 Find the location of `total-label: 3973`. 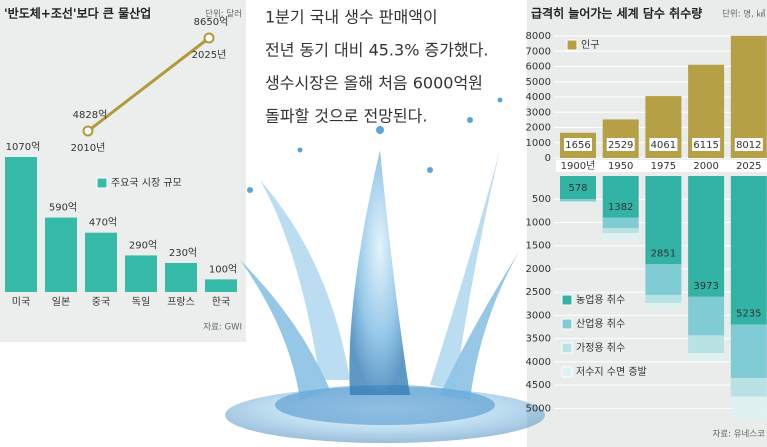

total-label: 3973 is located at coordinates (705, 286).